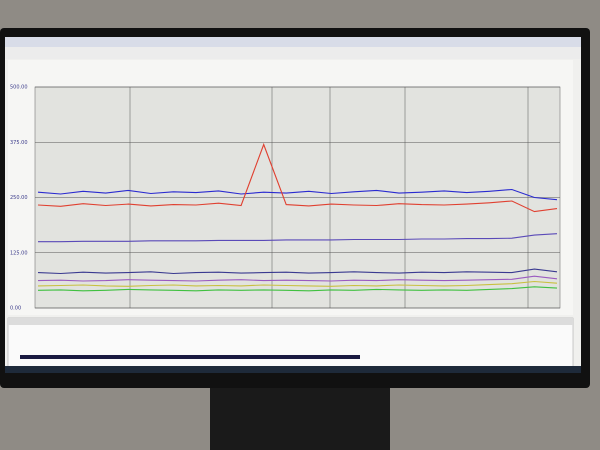 The image size is (600, 450). Describe the element at coordinates (19, 143) in the screenshot. I see `y-tick-label: 375.00` at that location.